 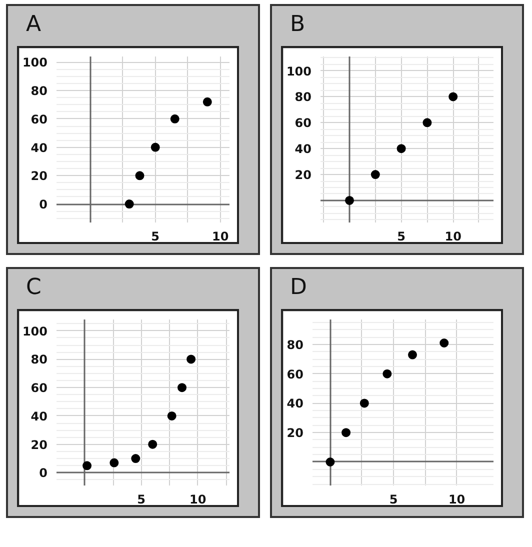 What do you see at coordinates (34, 25) in the screenshot?
I see `chart-title: A` at bounding box center [34, 25].